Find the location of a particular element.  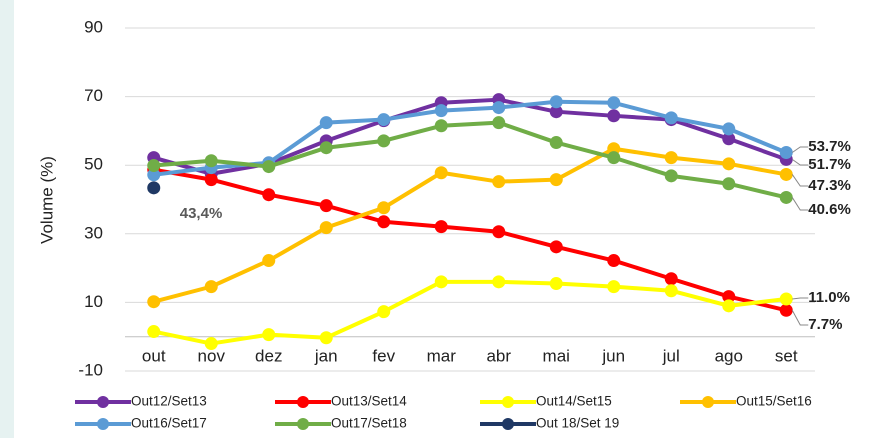

x-tick-label: jan is located at coordinates (326, 355).